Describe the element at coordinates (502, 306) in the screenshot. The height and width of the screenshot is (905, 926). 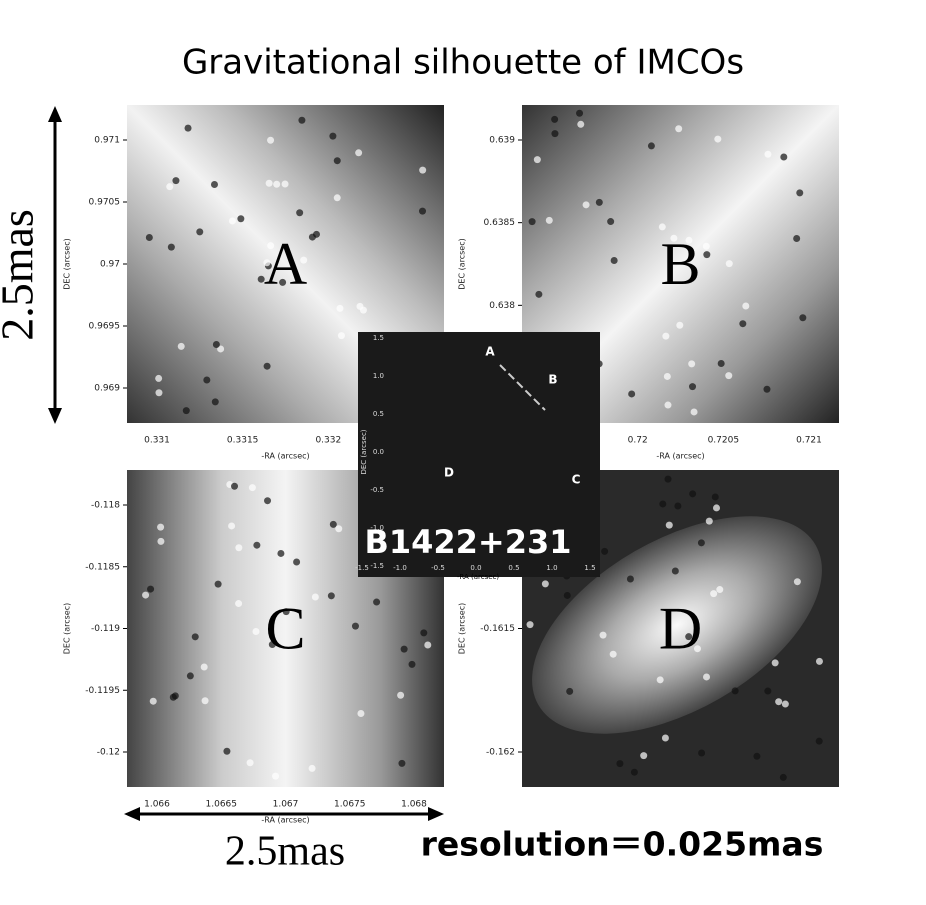
I see `y-tick-label: 0.638` at that location.